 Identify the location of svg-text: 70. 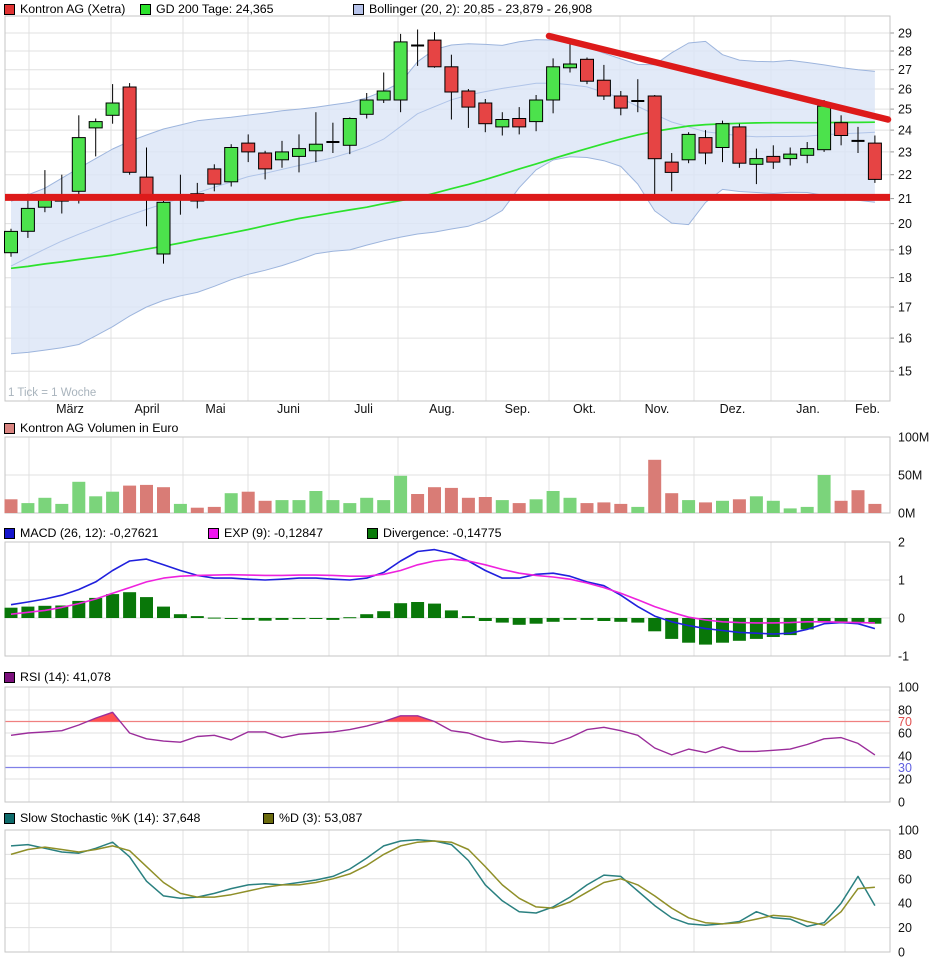
(905, 722).